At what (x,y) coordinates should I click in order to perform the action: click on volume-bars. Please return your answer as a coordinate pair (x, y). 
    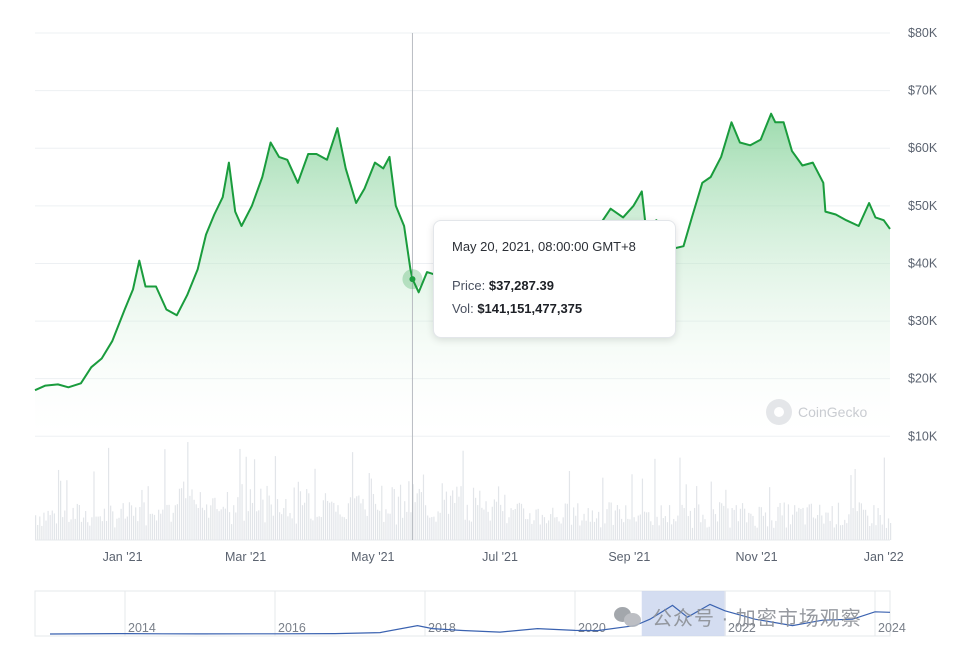
    Looking at the image, I should click on (463, 491).